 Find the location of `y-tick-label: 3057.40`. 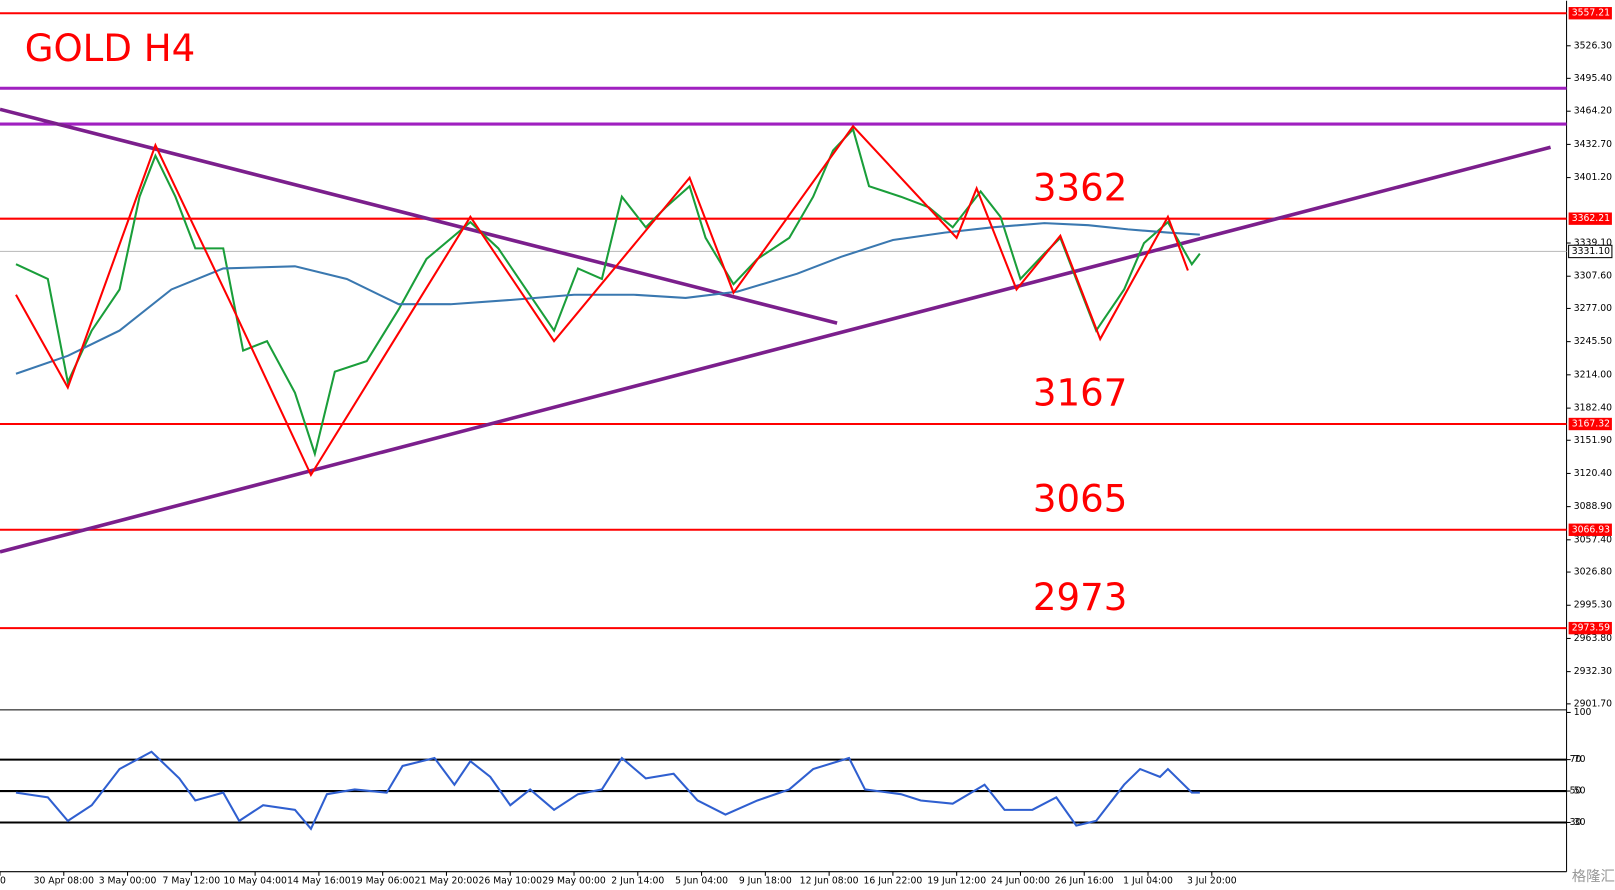

y-tick-label: 3057.40 is located at coordinates (1593, 539).